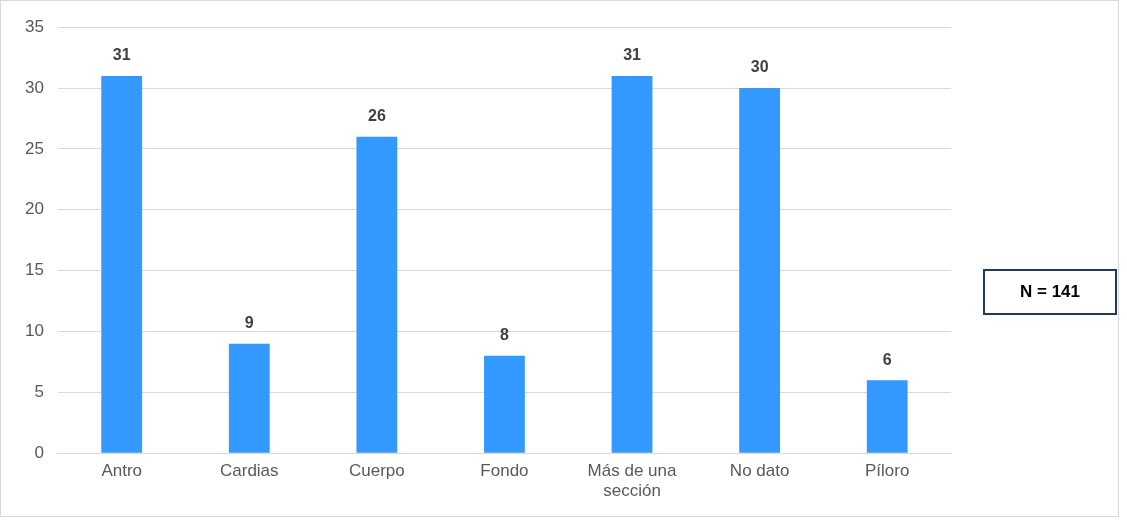 The height and width of the screenshot is (525, 1127). Describe the element at coordinates (759, 67) in the screenshot. I see `data-label: 30` at that location.